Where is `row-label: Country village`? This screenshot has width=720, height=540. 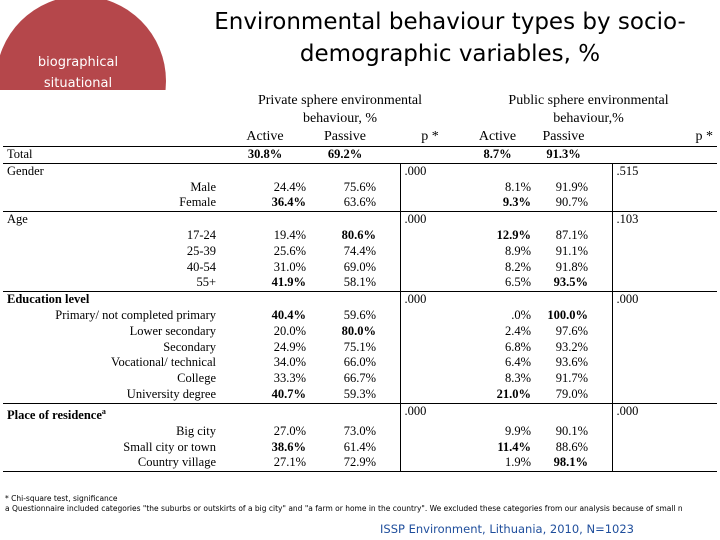 row-label: Country village is located at coordinates (111, 464).